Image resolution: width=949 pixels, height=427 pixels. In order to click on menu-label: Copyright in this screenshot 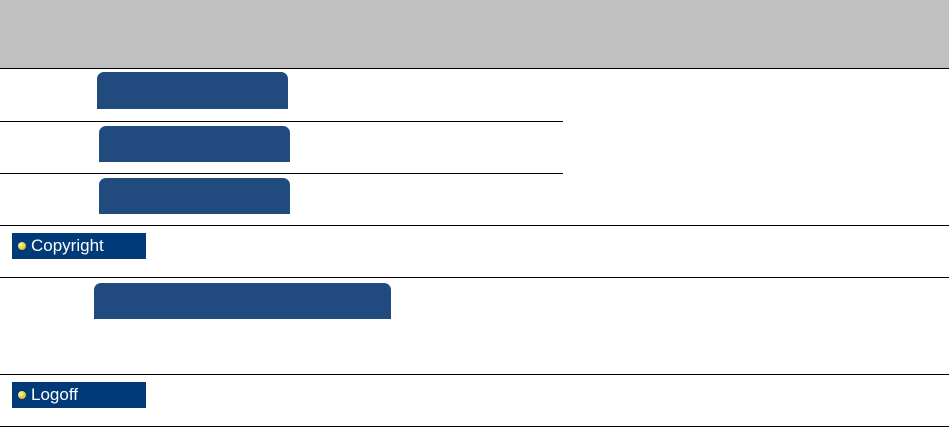, I will do `click(67, 245)`.